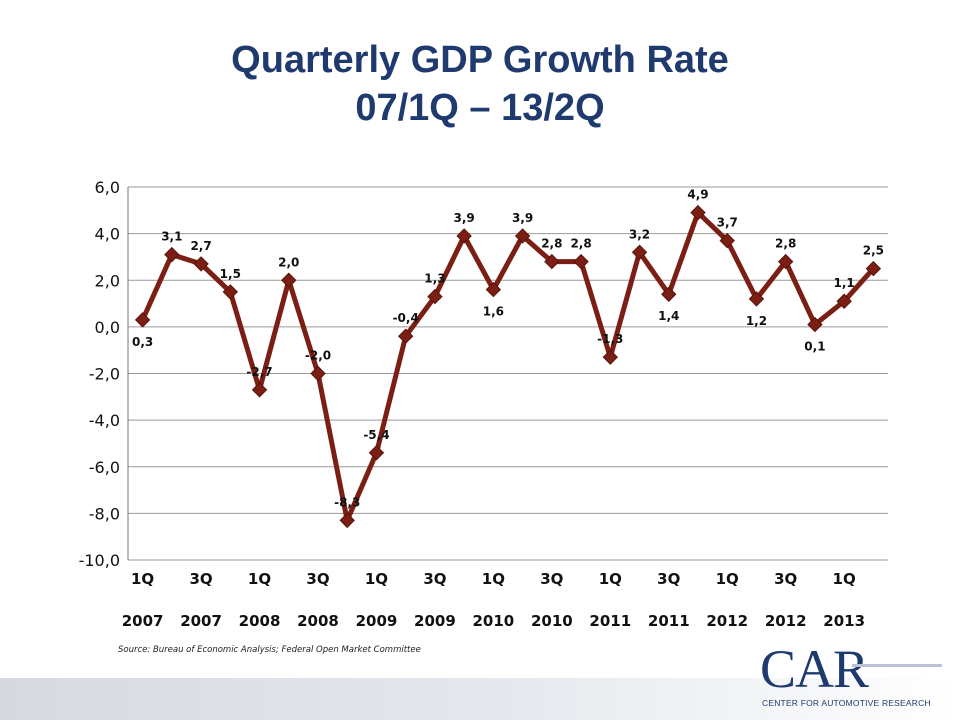 The height and width of the screenshot is (720, 960). Describe the element at coordinates (493, 312) in the screenshot. I see `data-label: 1,6` at that location.